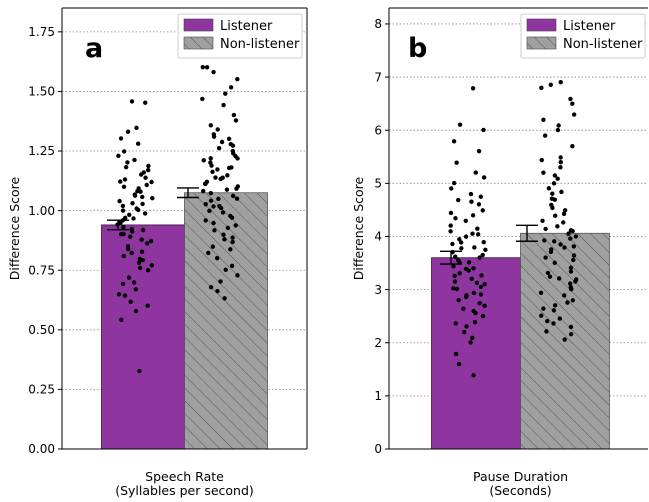 Image resolution: width=649 pixels, height=502 pixels. What do you see at coordinates (184, 490) in the screenshot?
I see `x-axis-label: (Syllables per second)` at bounding box center [184, 490].